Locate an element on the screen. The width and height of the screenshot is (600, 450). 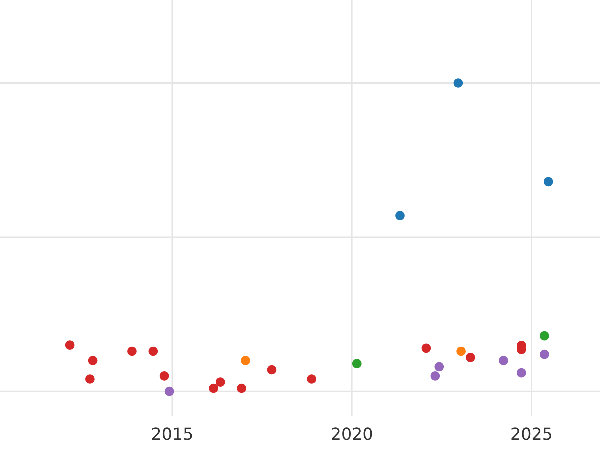
x-tick-label: 2025 is located at coordinates (532, 434).